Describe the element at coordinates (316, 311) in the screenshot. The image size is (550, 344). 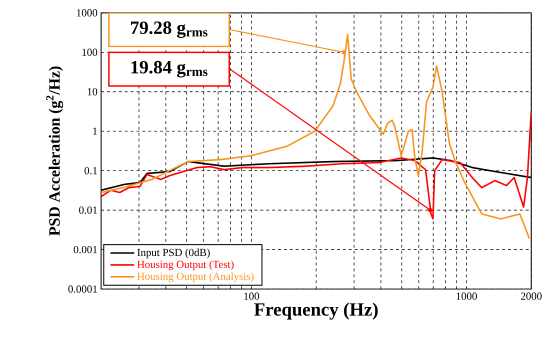
I see `x-axis-title: Frequency (Hz)` at that location.